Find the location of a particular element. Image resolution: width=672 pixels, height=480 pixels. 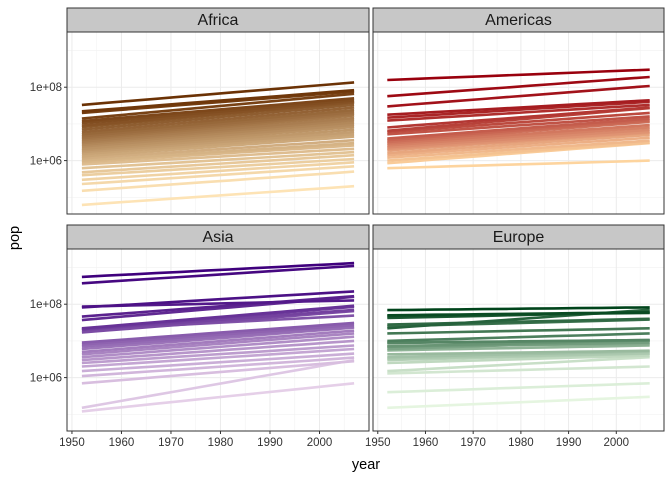

strip-europe is located at coordinates (518, 237).